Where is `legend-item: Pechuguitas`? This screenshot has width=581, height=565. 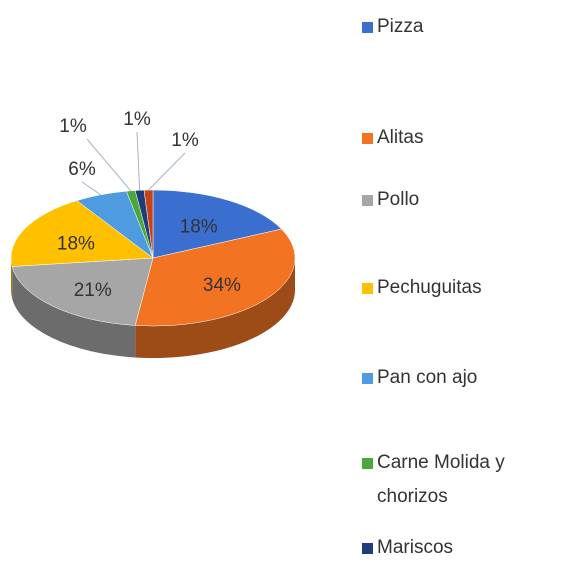
legend-item: Pechuguitas is located at coordinates (466, 288).